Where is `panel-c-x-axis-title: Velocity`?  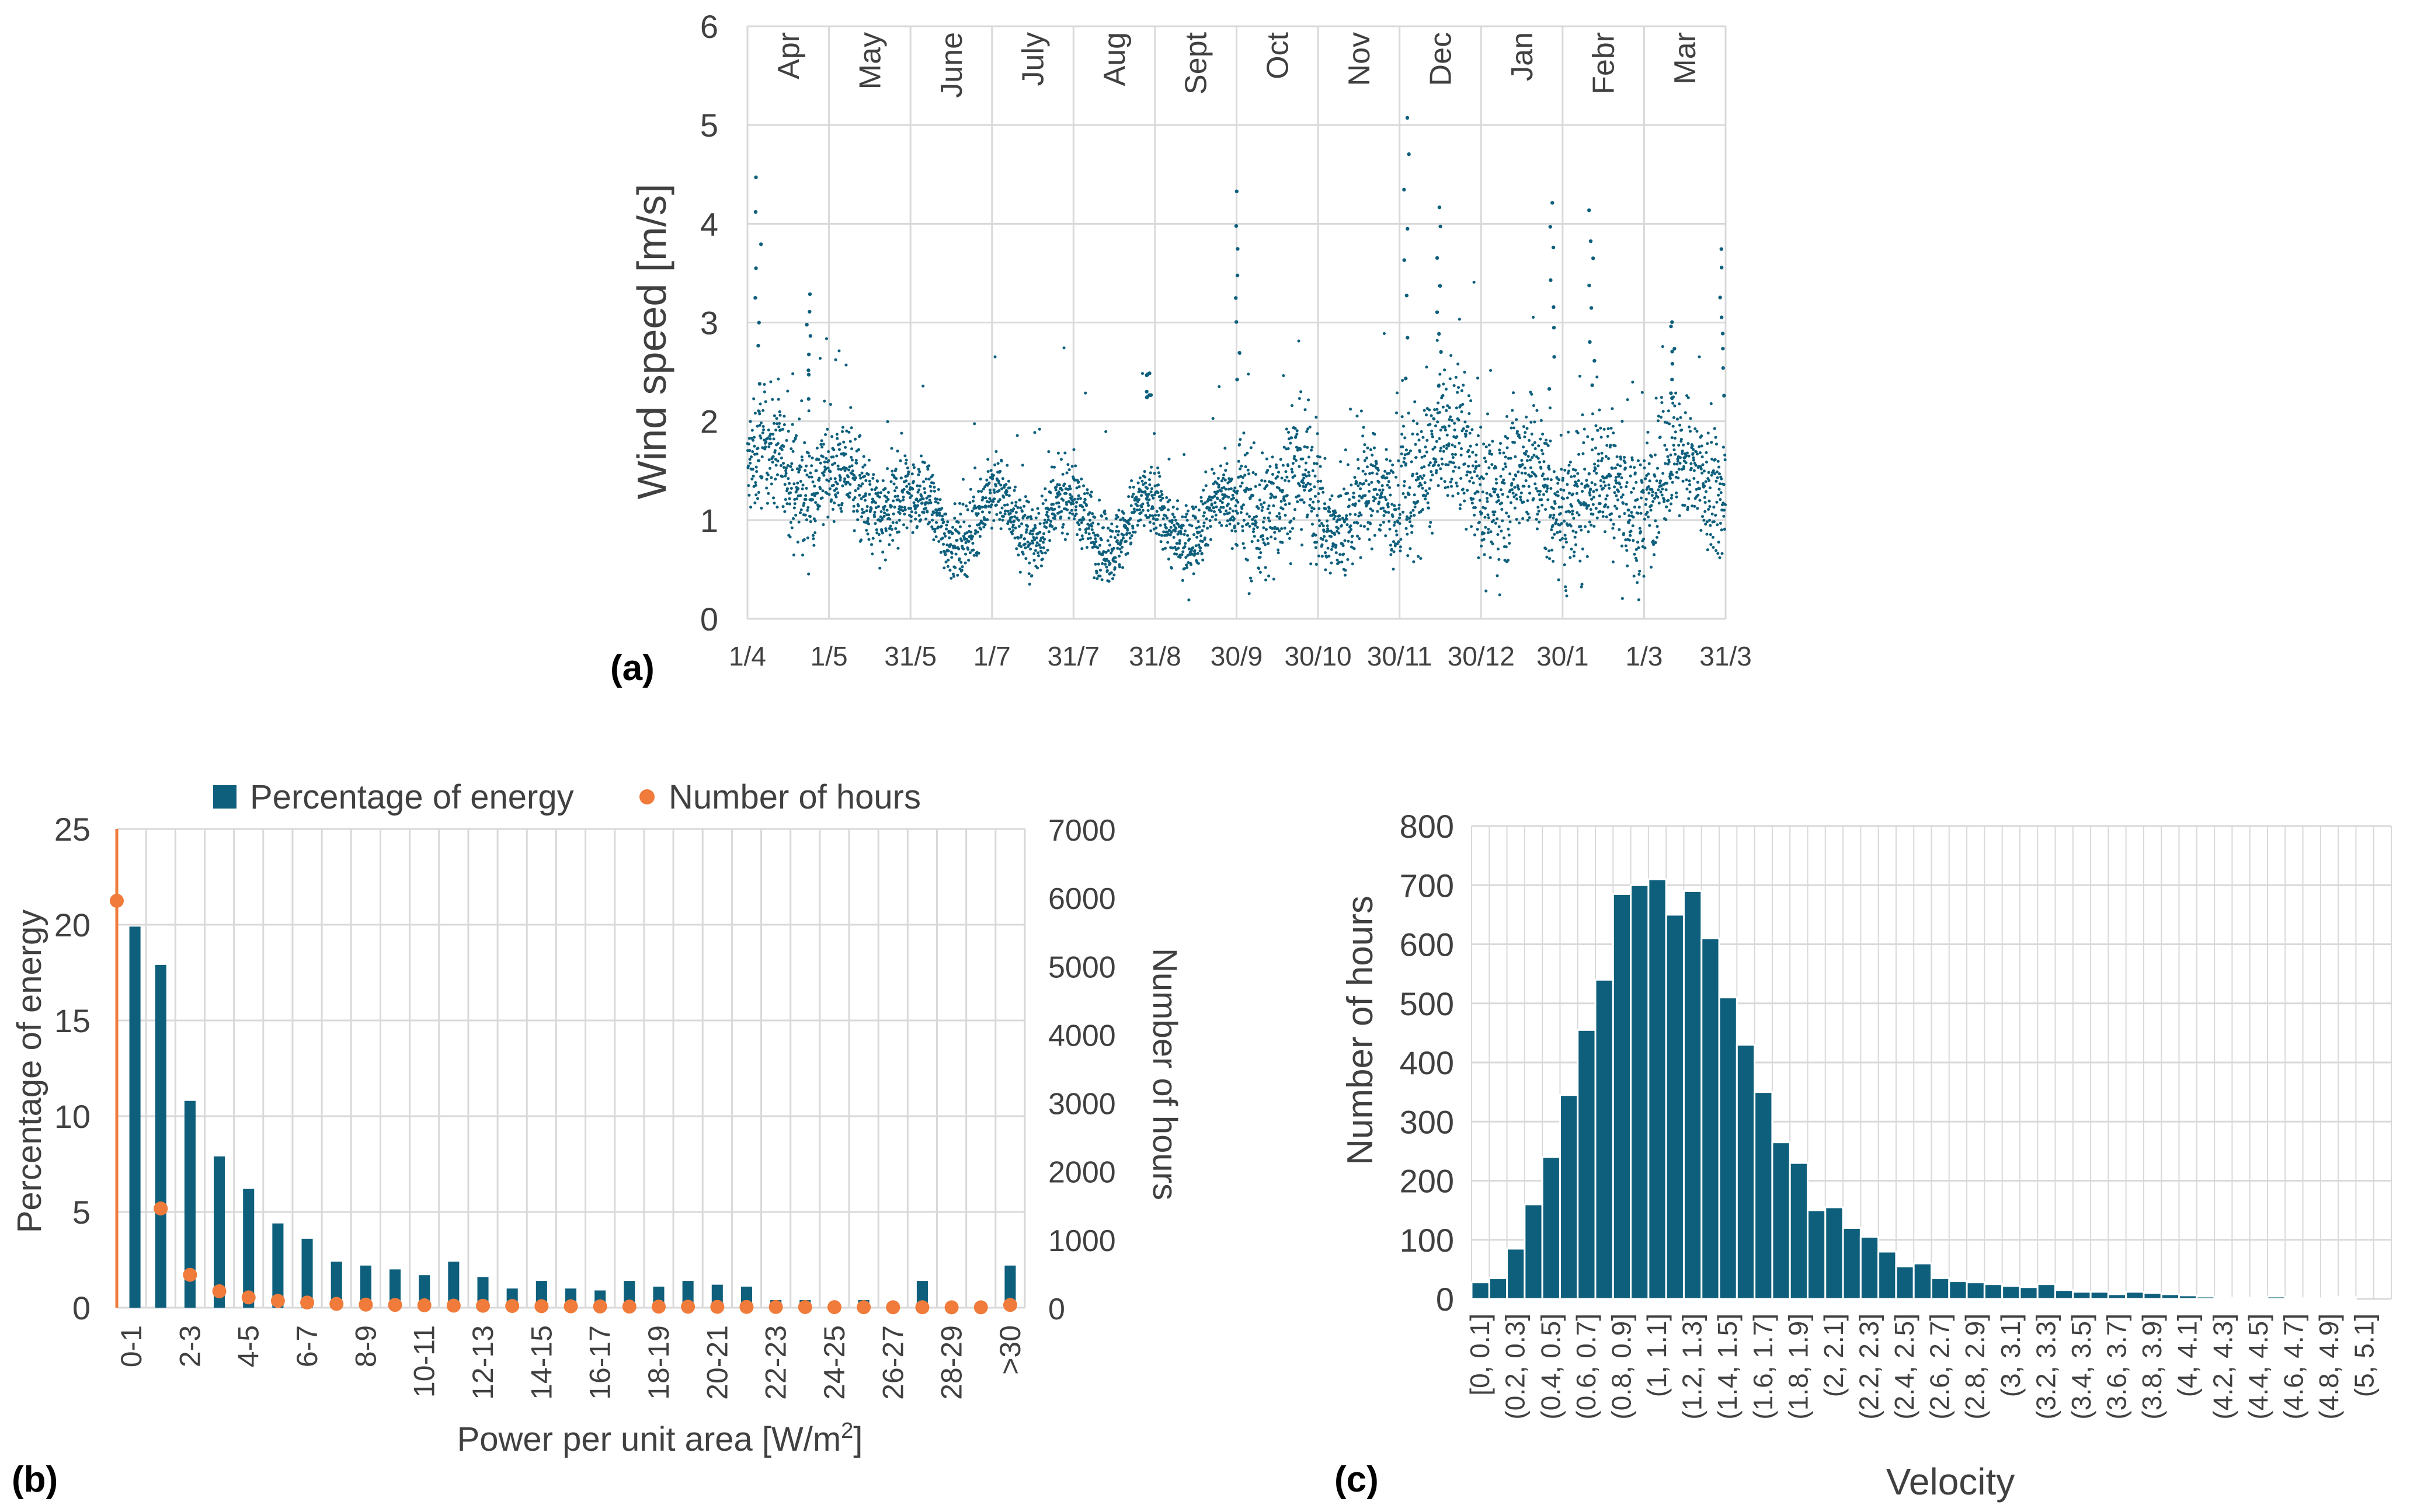
panel-c-x-axis-title: Velocity is located at coordinates (1950, 1482).